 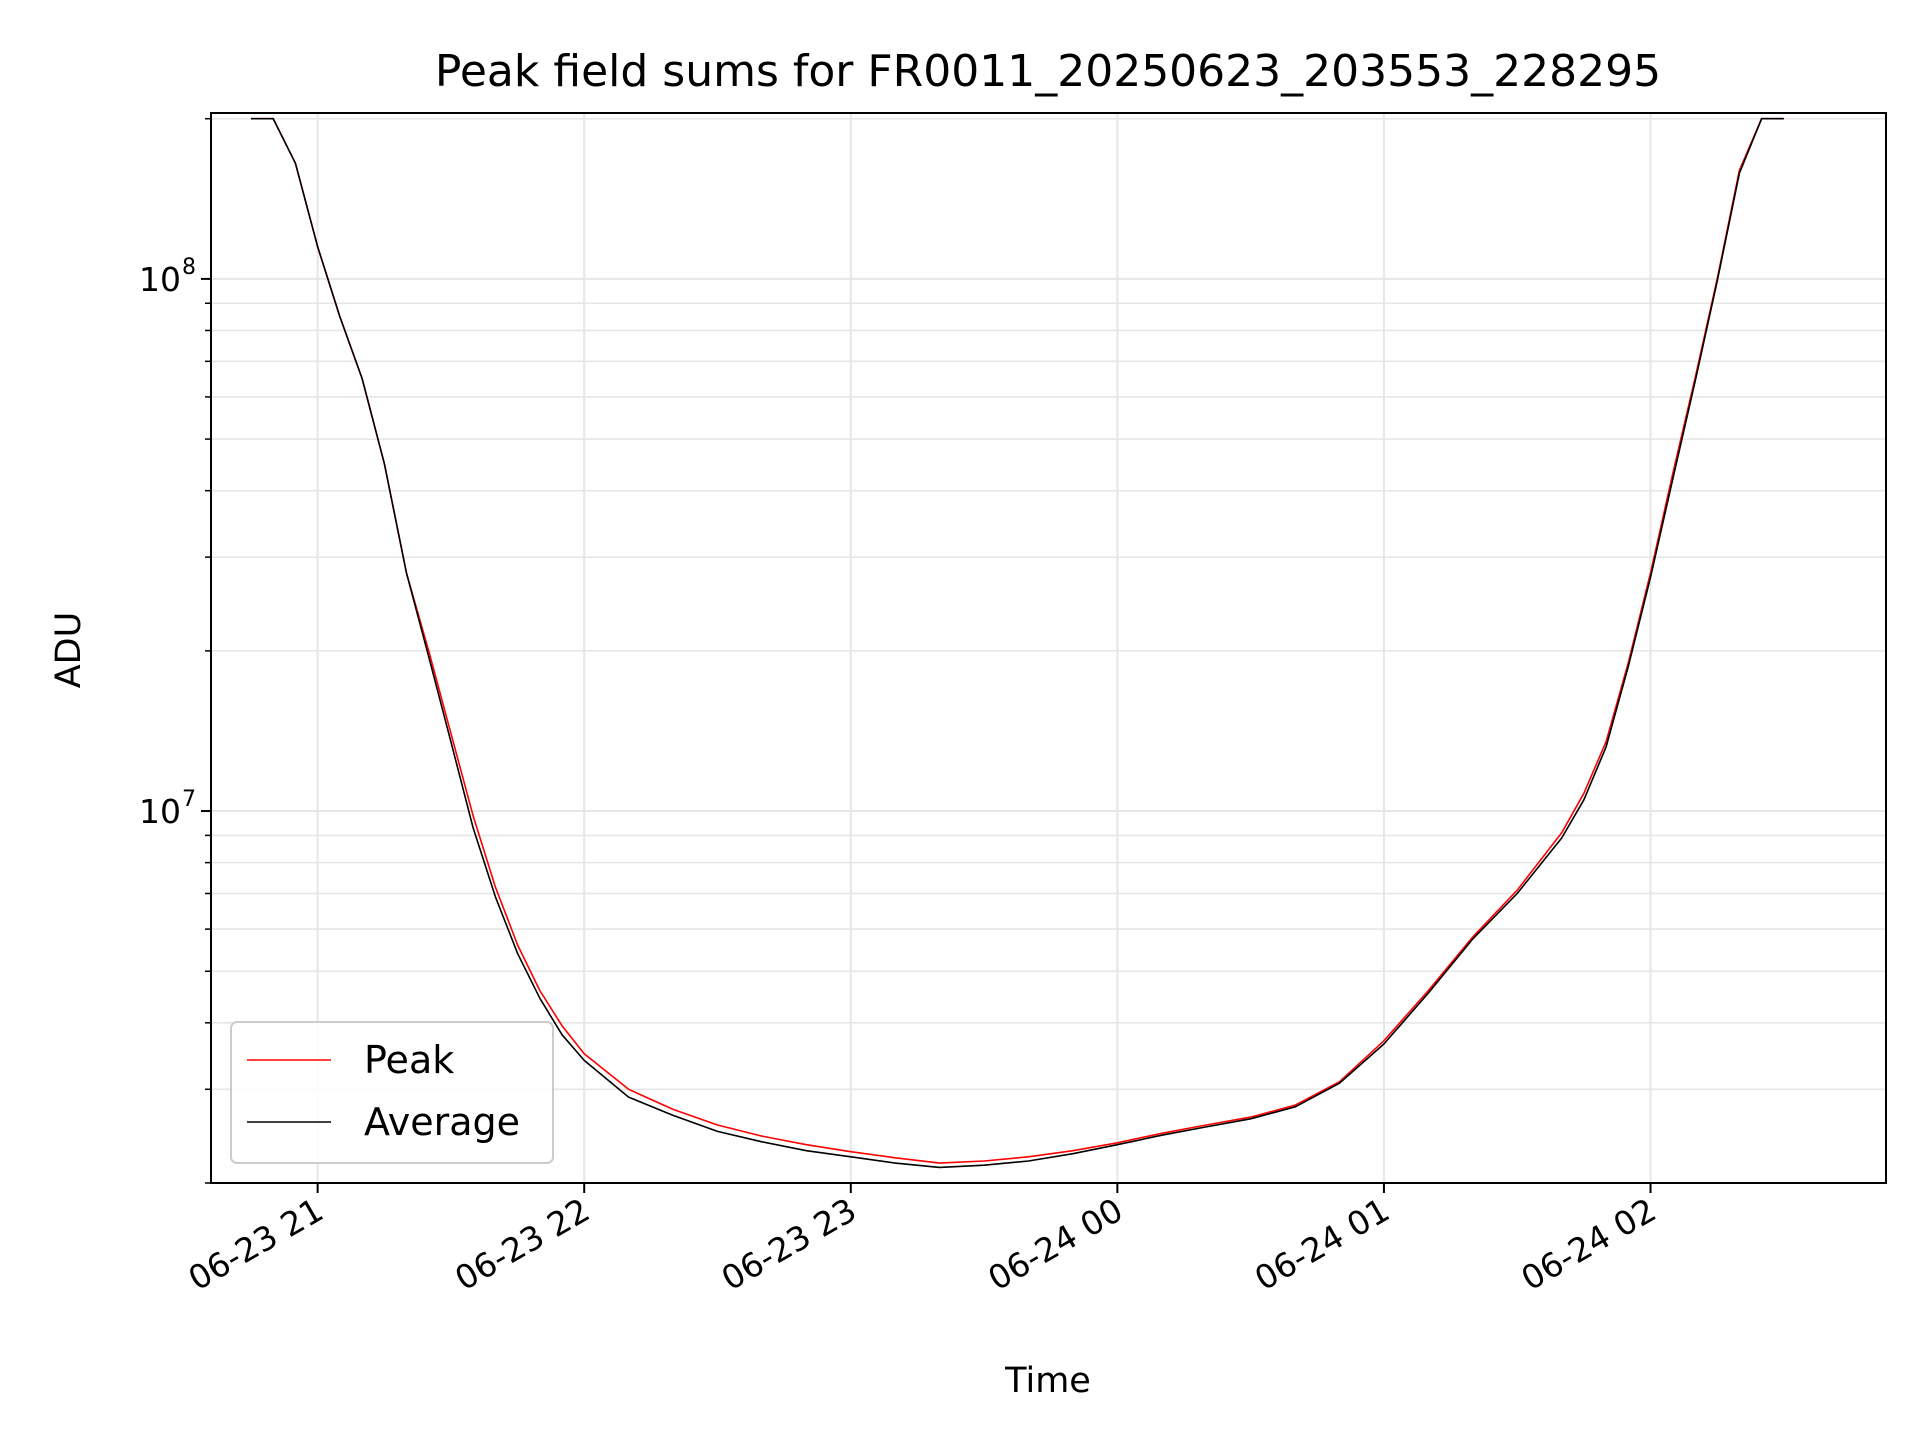 I want to click on legend: Peak Average, so click(x=392, y=1092).